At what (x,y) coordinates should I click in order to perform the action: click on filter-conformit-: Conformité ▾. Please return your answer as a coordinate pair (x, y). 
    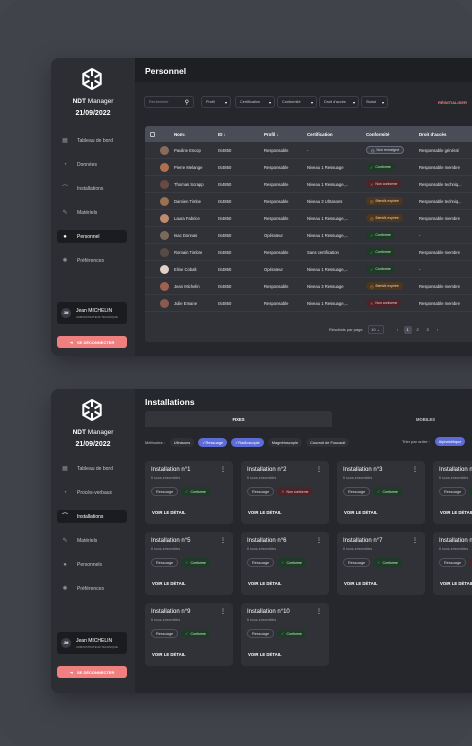
    Looking at the image, I should click on (297, 102).